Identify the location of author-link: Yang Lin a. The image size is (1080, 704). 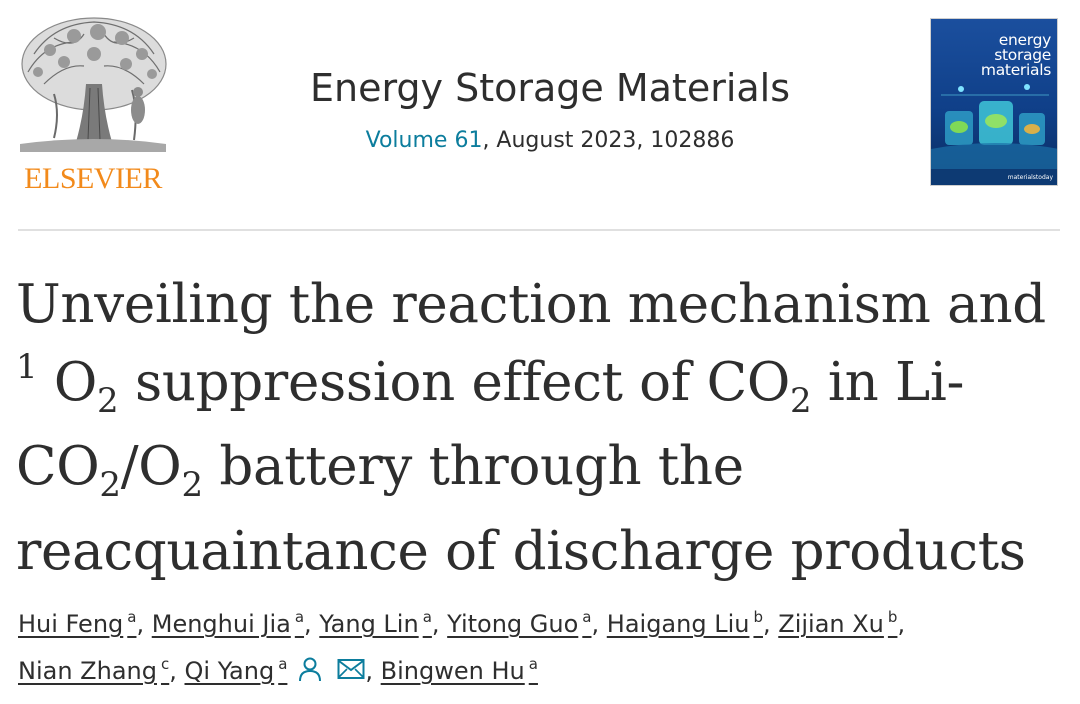
(375, 623).